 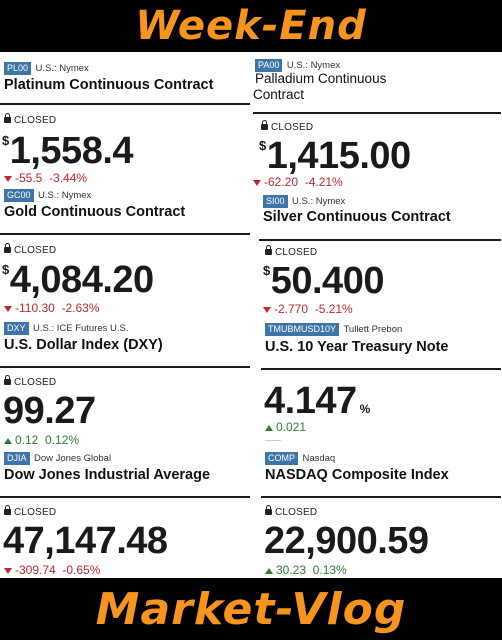 I want to click on dxy-closed-status: CLOSED, so click(x=30, y=249).